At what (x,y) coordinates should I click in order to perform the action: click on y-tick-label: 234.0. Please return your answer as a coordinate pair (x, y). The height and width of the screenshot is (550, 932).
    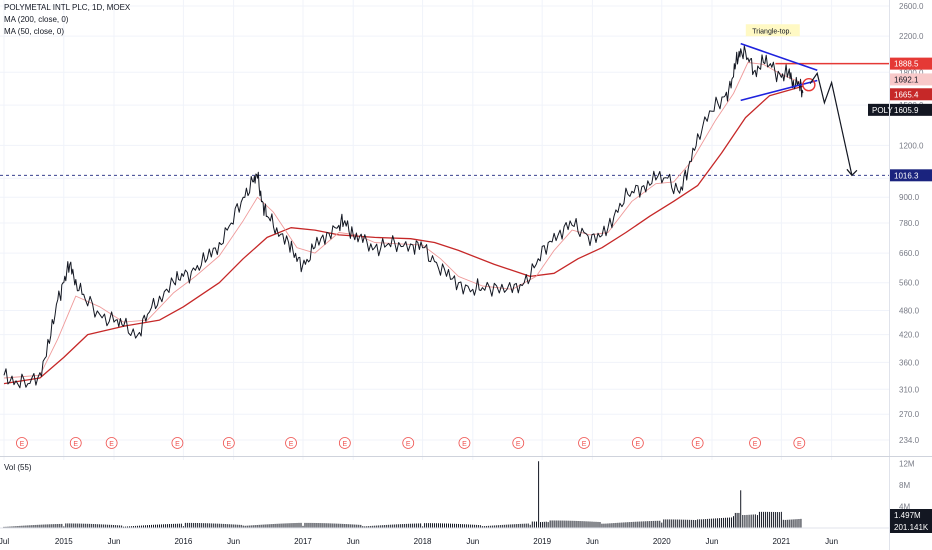
    Looking at the image, I should click on (909, 440).